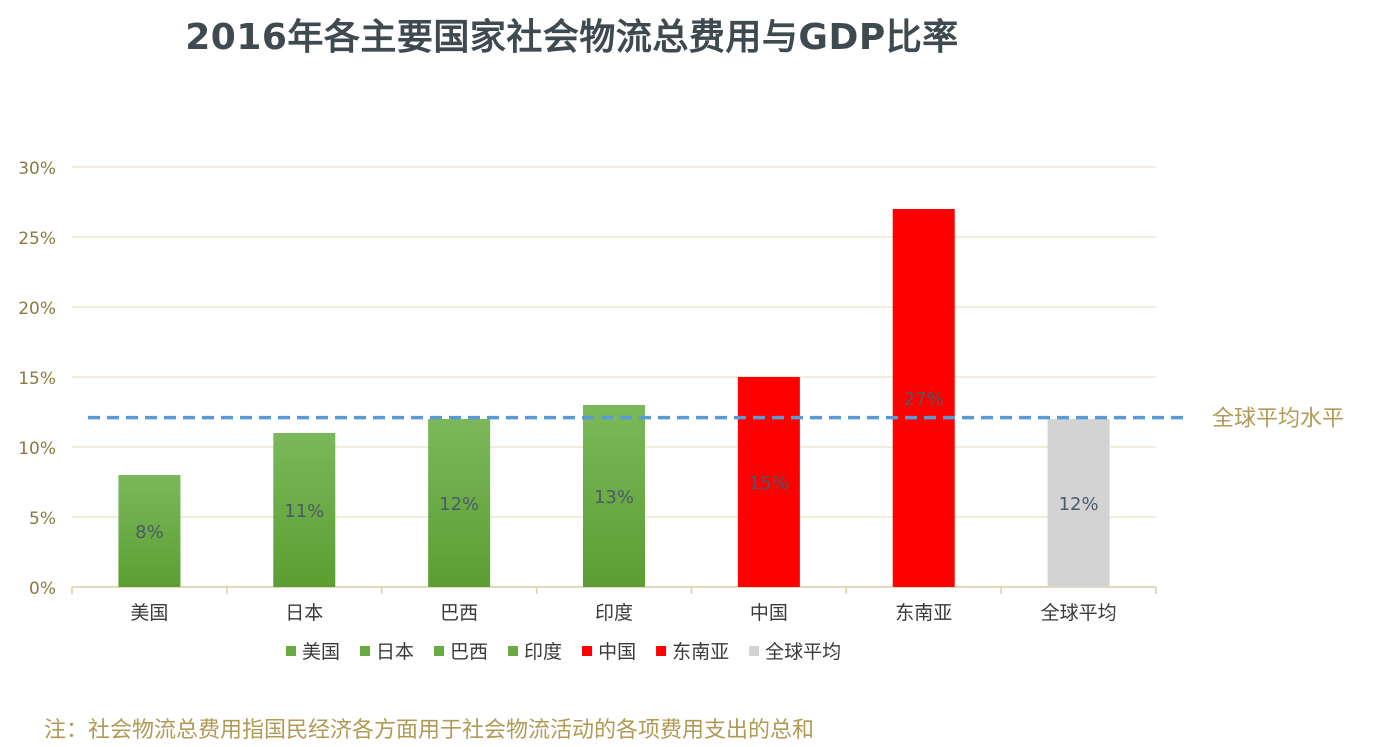 Image resolution: width=1374 pixels, height=747 pixels. What do you see at coordinates (469, 652) in the screenshot?
I see `legend-label: 巴西` at bounding box center [469, 652].